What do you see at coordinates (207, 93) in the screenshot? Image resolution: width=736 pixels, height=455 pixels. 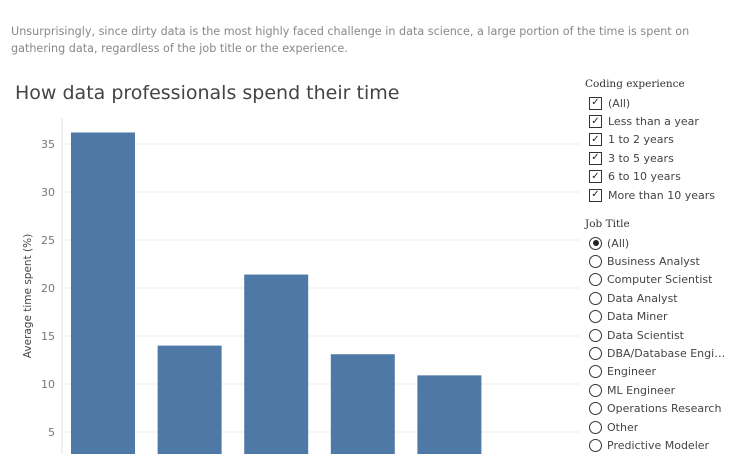 I see `chart-title: How data professionals spend their time` at bounding box center [207, 93].